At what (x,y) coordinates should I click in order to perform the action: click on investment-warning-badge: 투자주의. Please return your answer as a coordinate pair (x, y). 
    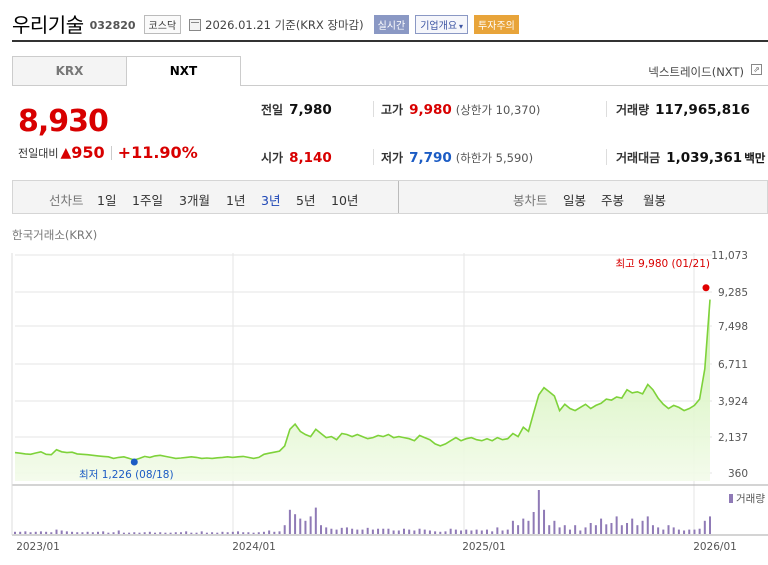
    Looking at the image, I should click on (496, 24).